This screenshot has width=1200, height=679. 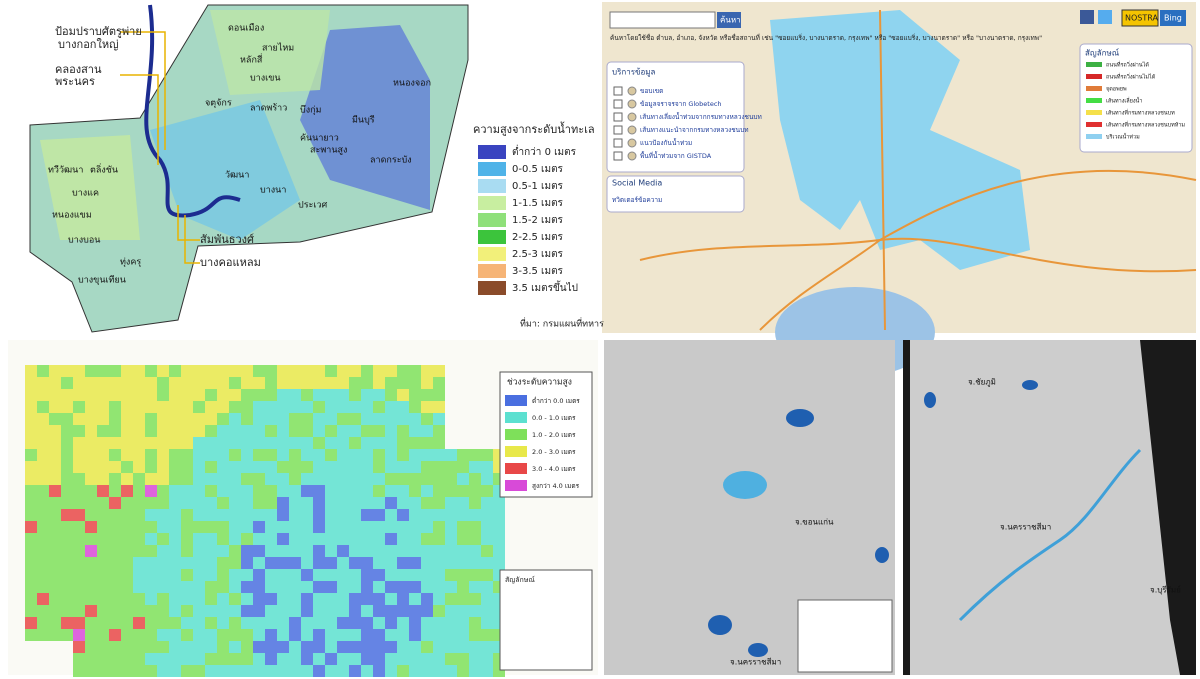 What do you see at coordinates (319, 139) in the screenshot?
I see `district-label: คันนายาว` at bounding box center [319, 139].